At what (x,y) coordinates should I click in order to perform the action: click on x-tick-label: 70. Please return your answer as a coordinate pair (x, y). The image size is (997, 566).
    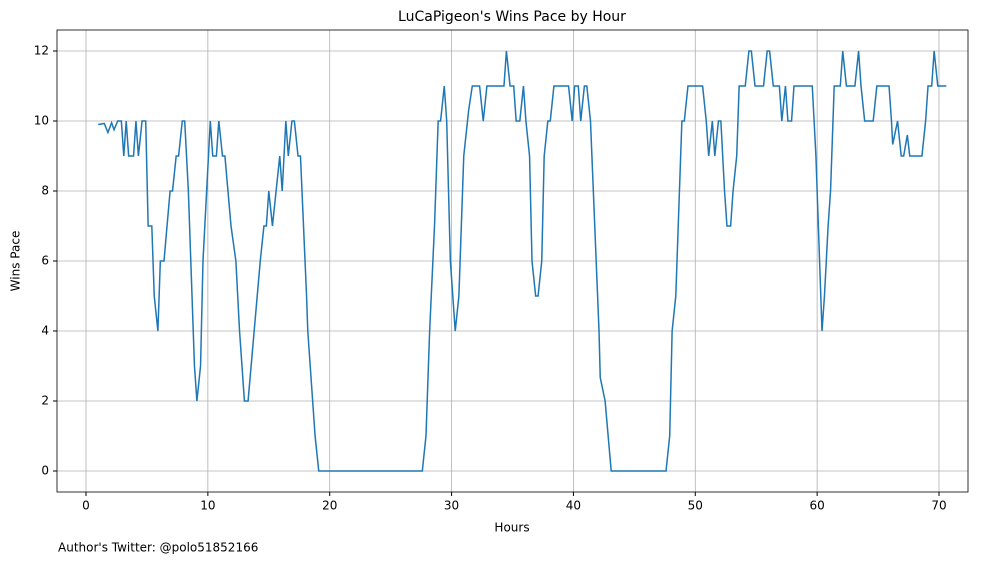
    Looking at the image, I should click on (938, 506).